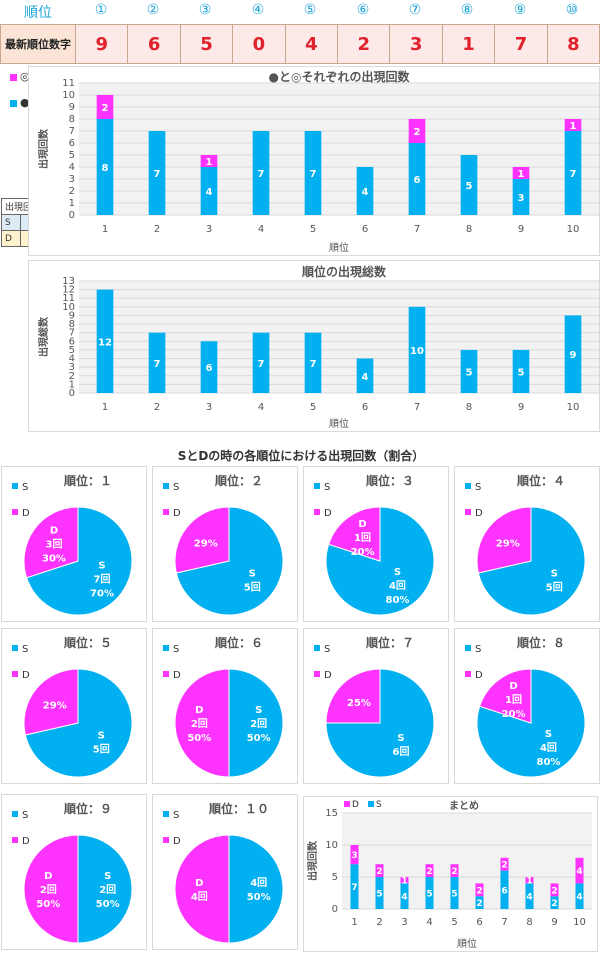 This screenshot has height=974, width=602. I want to click on latest-digit: 8, so click(573, 44).